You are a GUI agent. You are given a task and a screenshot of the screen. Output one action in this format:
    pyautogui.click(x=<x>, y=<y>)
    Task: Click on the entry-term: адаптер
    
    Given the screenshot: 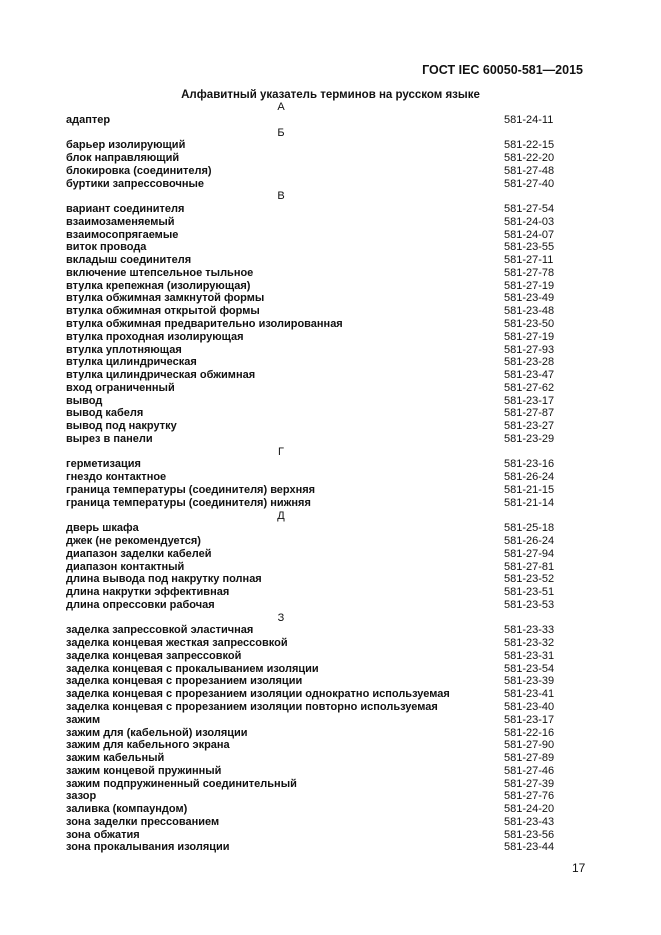 What is the action you would take?
    pyautogui.click(x=88, y=119)
    